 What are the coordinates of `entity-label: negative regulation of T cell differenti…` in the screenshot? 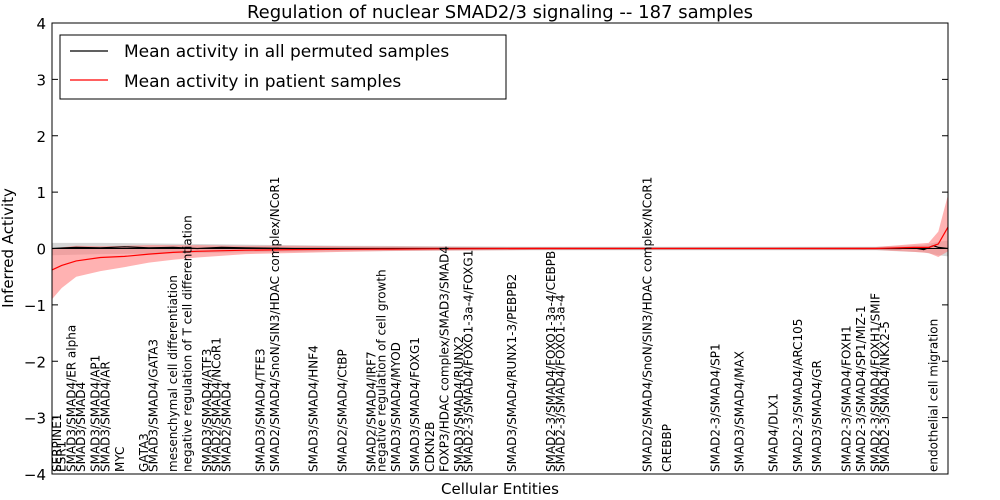 It's located at (188, 343).